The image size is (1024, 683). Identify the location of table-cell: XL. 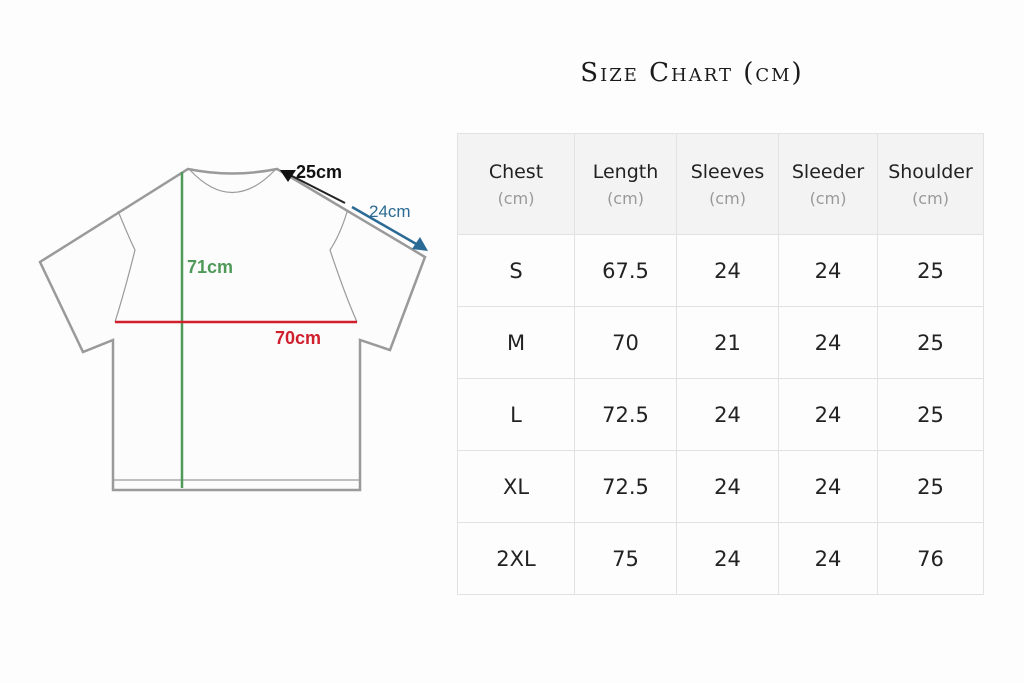
(516, 486).